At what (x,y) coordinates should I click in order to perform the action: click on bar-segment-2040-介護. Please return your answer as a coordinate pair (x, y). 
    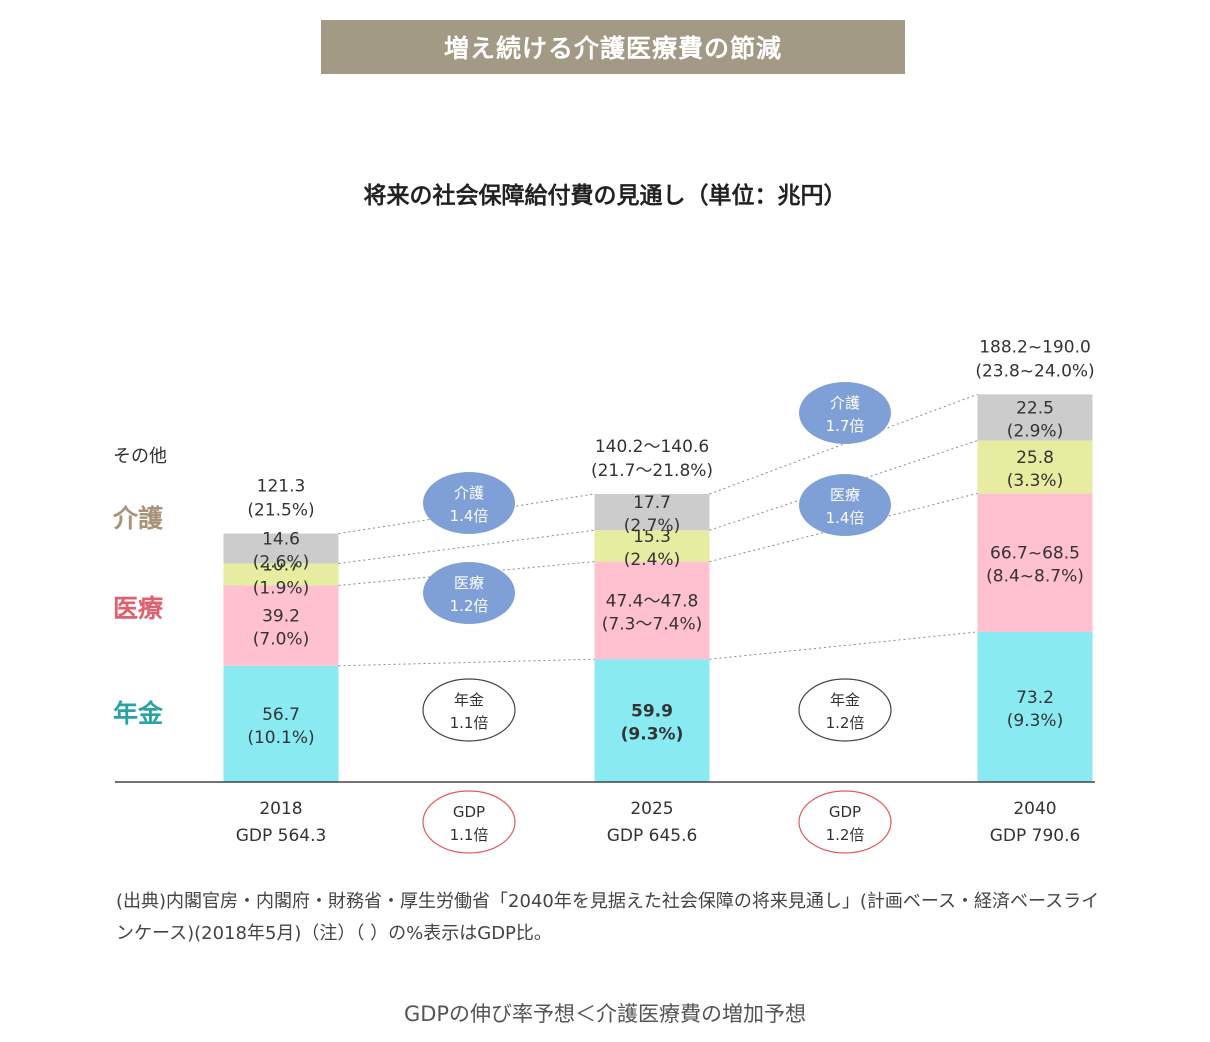
    Looking at the image, I should click on (1035, 467).